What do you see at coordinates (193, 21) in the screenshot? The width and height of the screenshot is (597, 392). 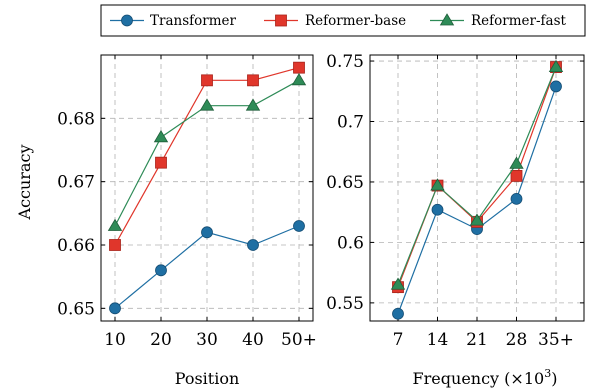 I see `legend-label-transformer: Transformer` at bounding box center [193, 21].